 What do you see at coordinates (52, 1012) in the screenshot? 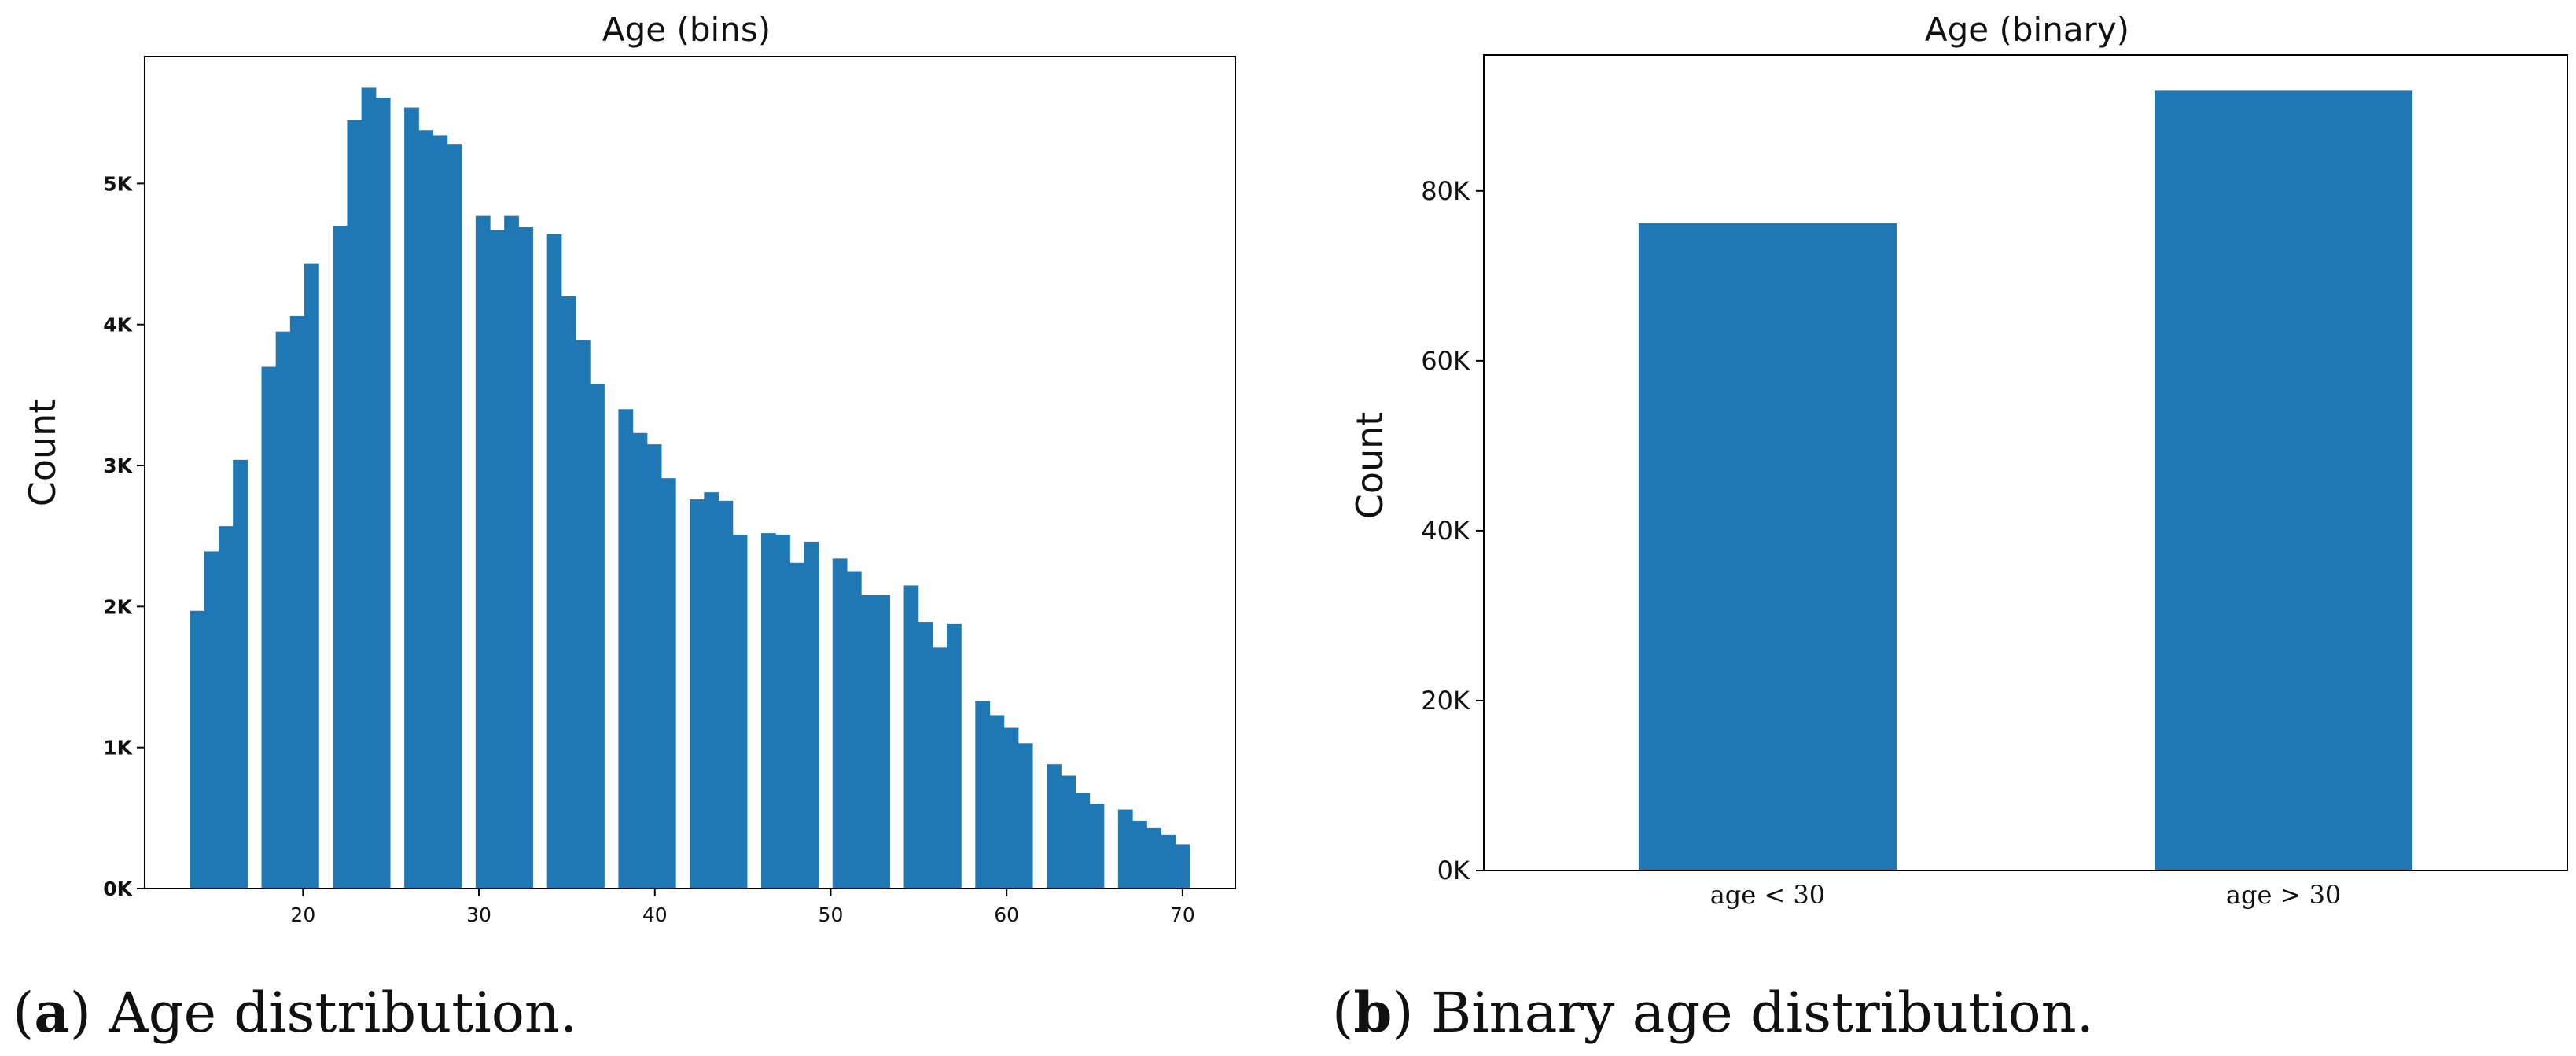
I see `caption-a-letter: a` at bounding box center [52, 1012].